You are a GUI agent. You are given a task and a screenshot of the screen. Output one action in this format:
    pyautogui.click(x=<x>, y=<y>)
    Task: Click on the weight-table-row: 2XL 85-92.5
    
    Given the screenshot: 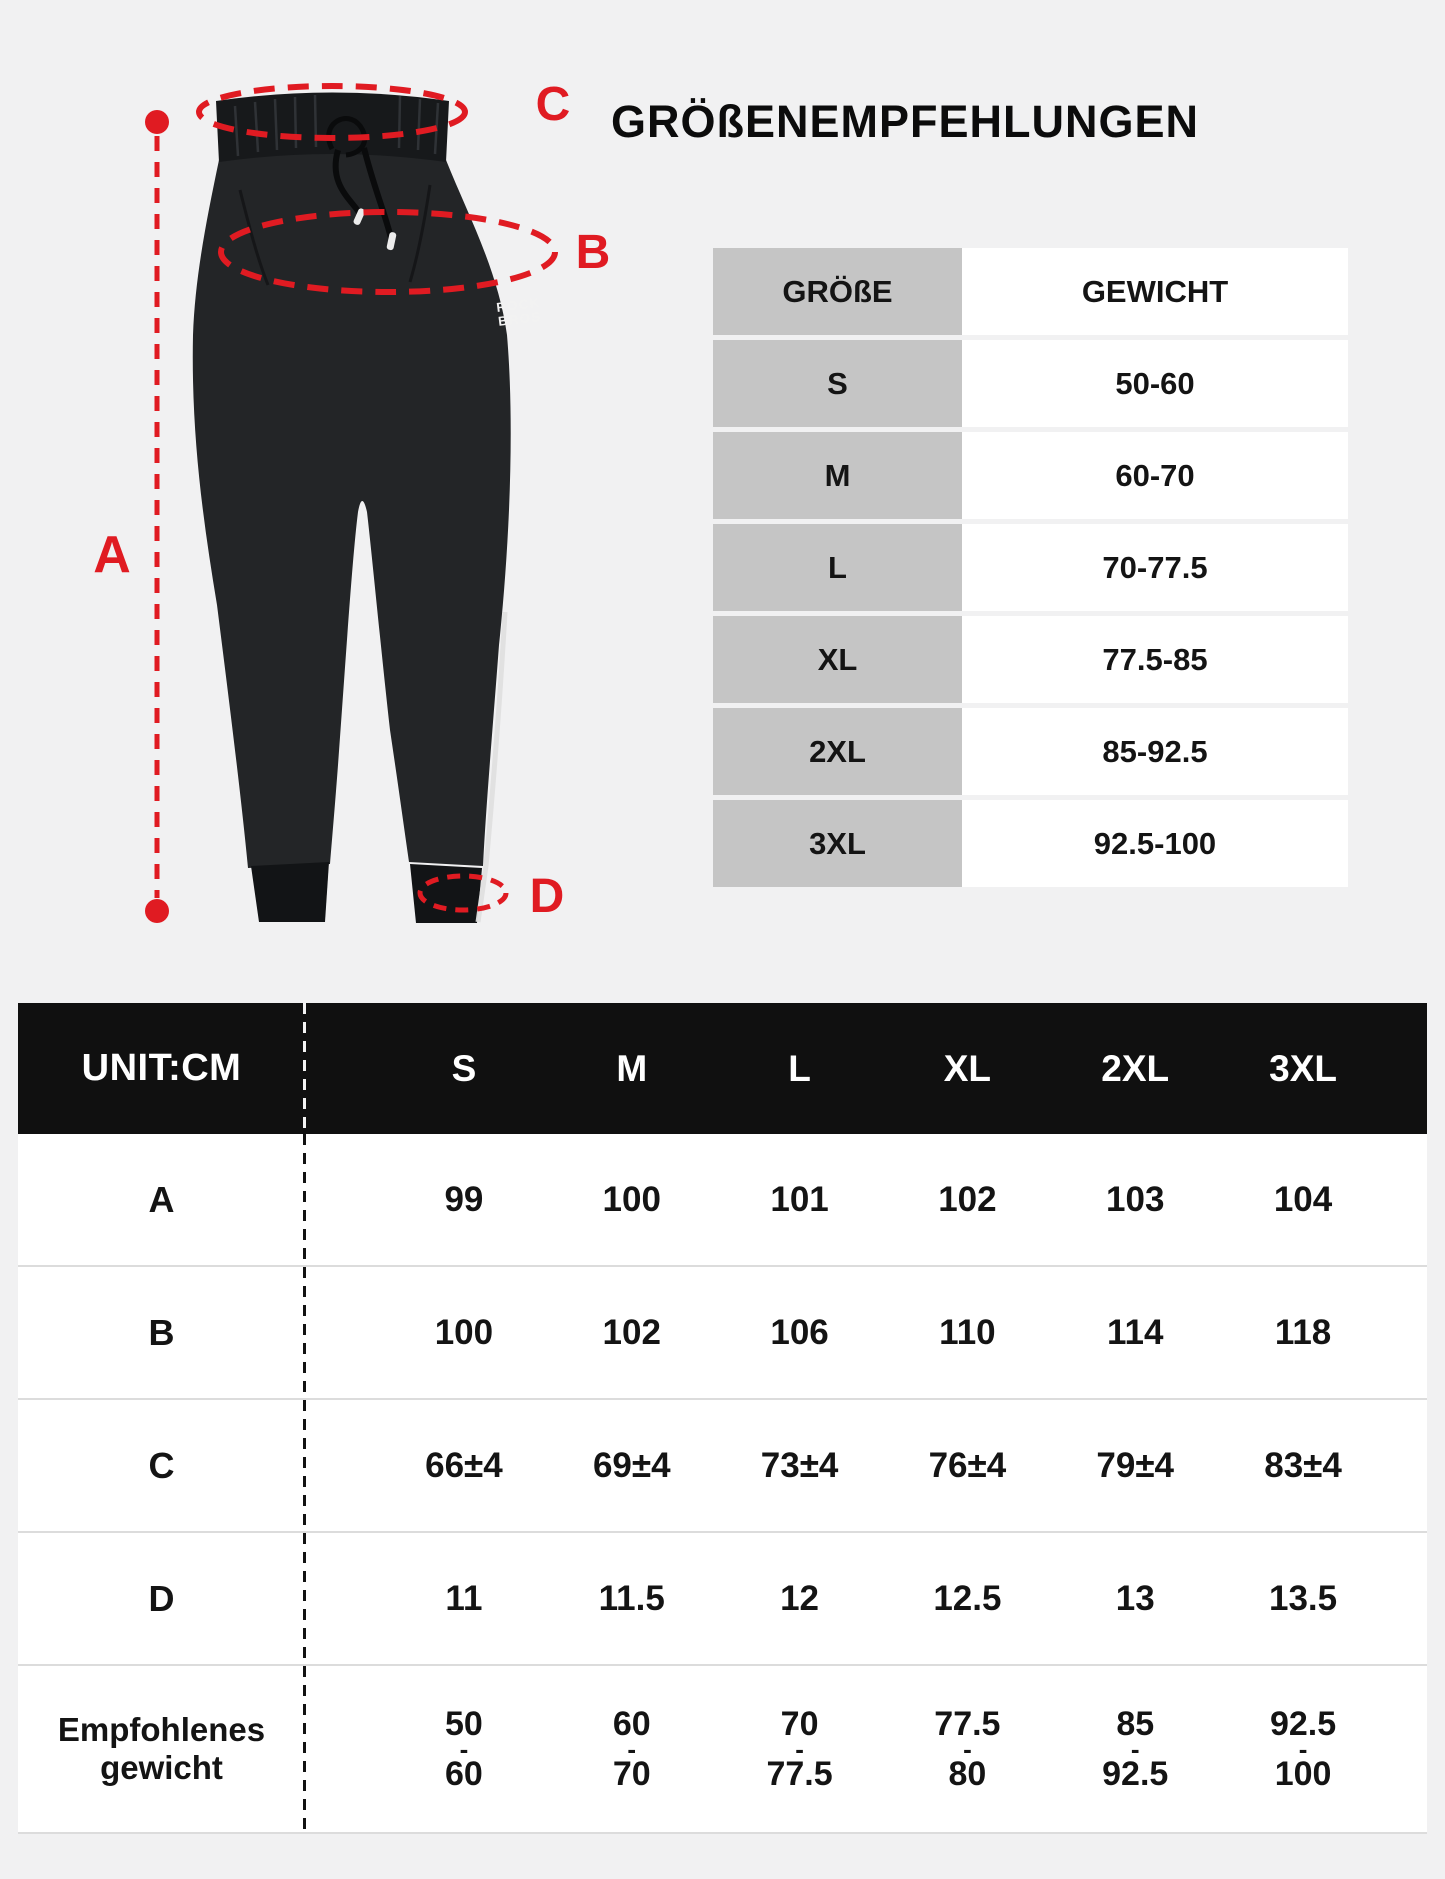 What is the action you would take?
    pyautogui.click(x=1030, y=751)
    